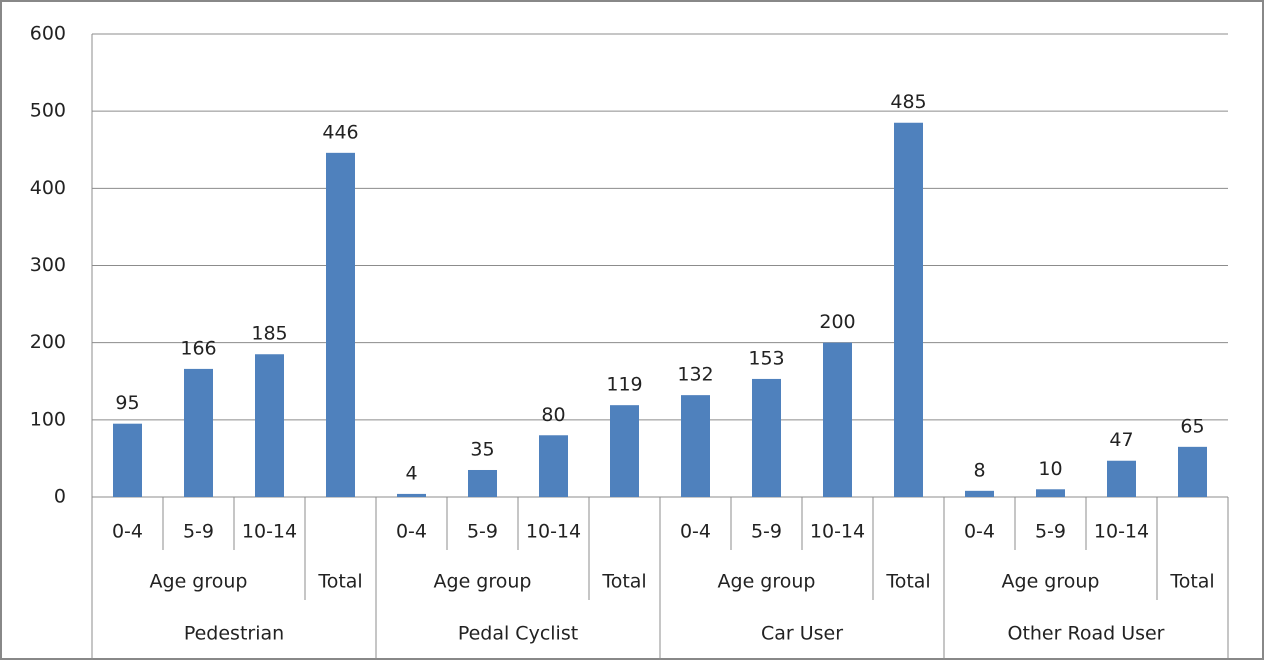 Image resolution: width=1264 pixels, height=660 pixels. What do you see at coordinates (234, 634) in the screenshot?
I see `group-label: Pedestrian` at bounding box center [234, 634].